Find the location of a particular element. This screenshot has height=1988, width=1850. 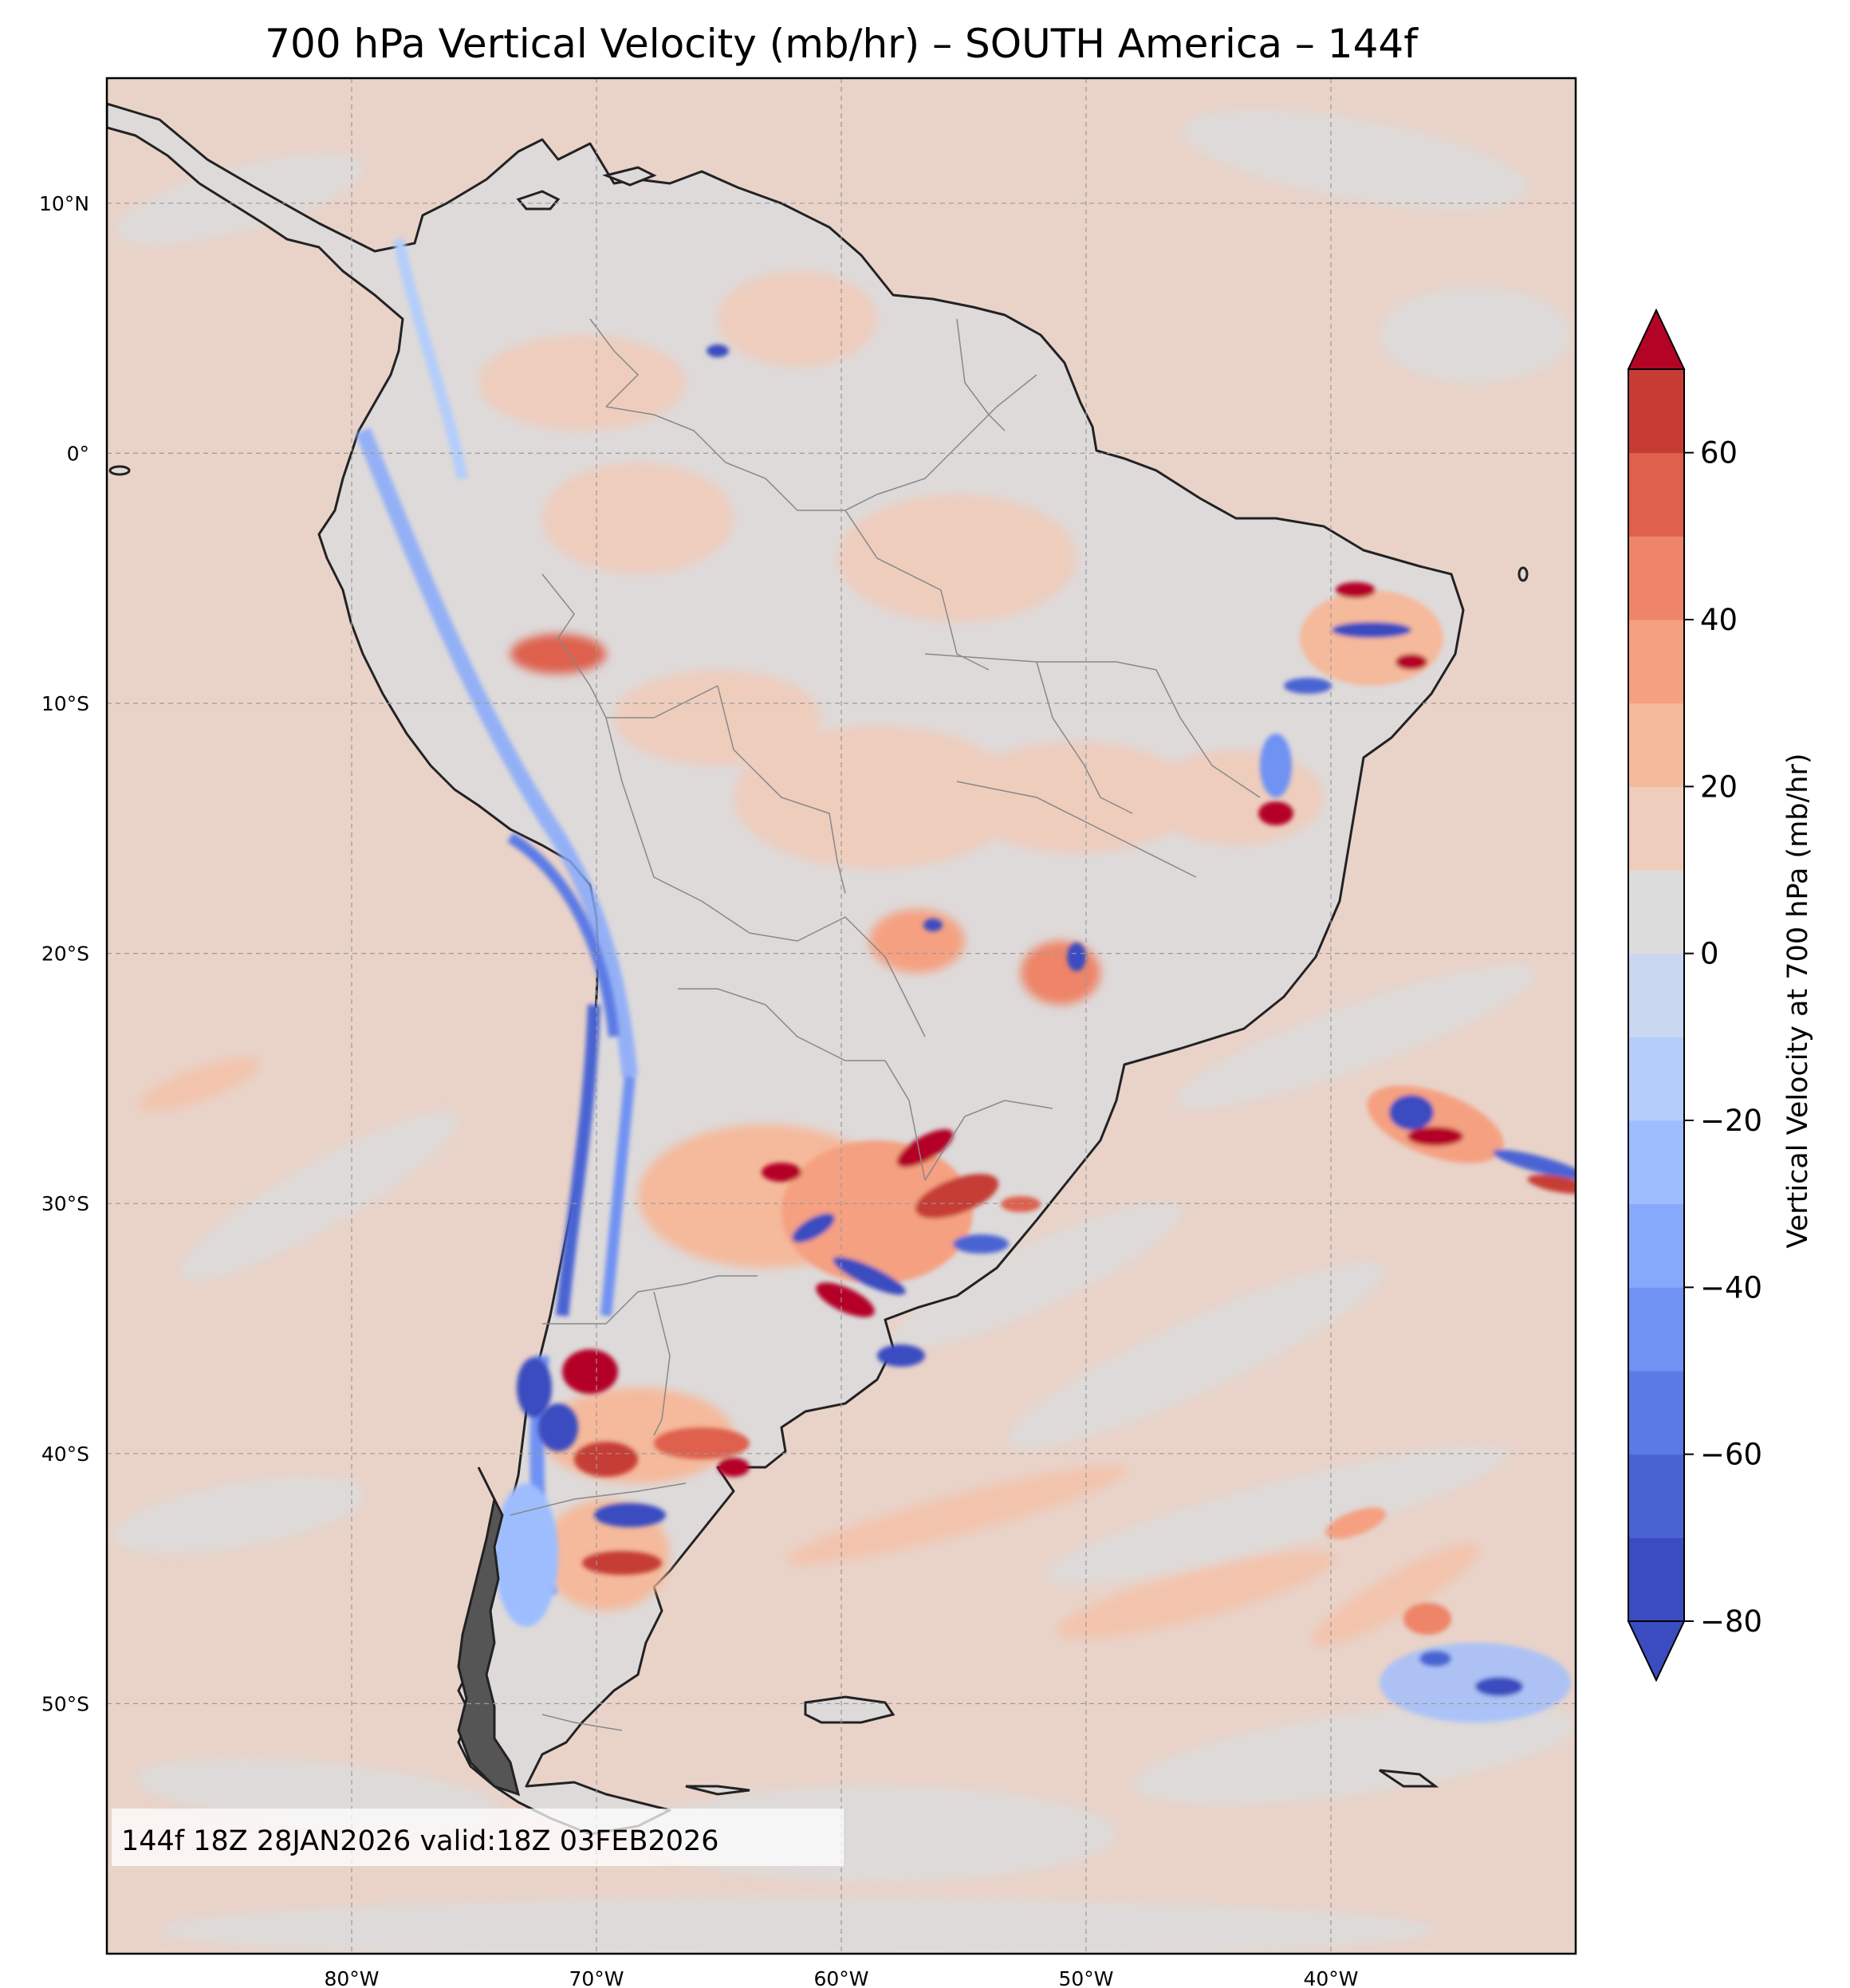

colorbar-tick-label: 40 is located at coordinates (1719, 620).